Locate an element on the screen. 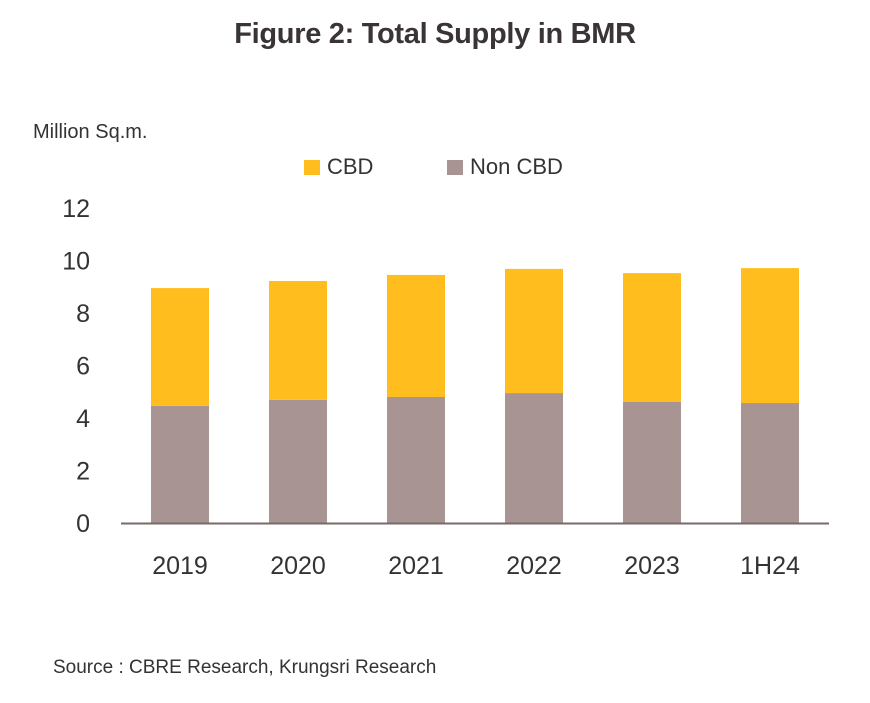 This screenshot has height=703, width=870. bar-non-cbd-2020 is located at coordinates (298, 461).